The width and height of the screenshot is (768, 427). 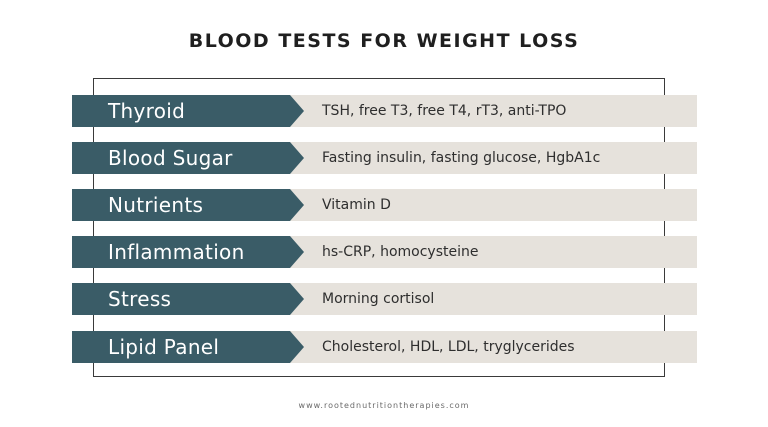 What do you see at coordinates (140, 299) in the screenshot?
I see `row-label: Stress` at bounding box center [140, 299].